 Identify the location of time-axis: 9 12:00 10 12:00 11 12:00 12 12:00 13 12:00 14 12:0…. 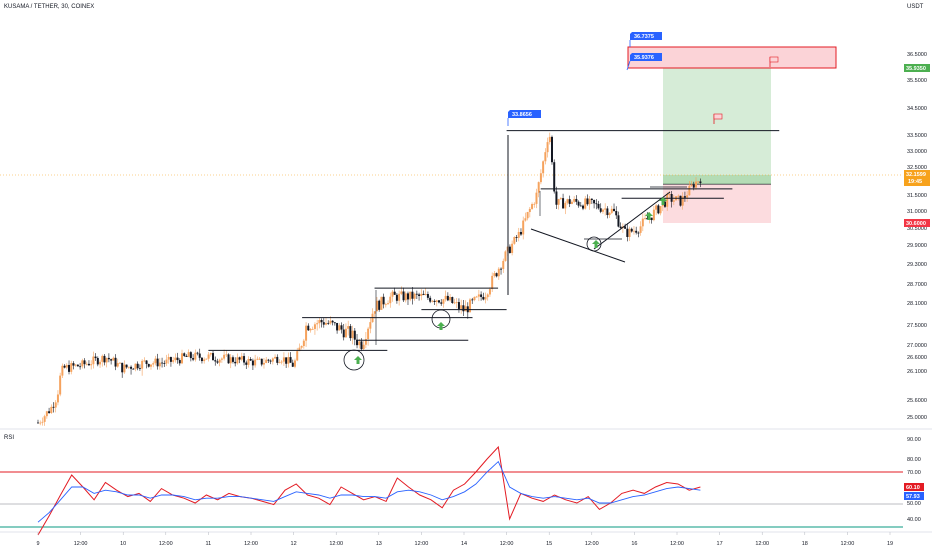
(464, 539).